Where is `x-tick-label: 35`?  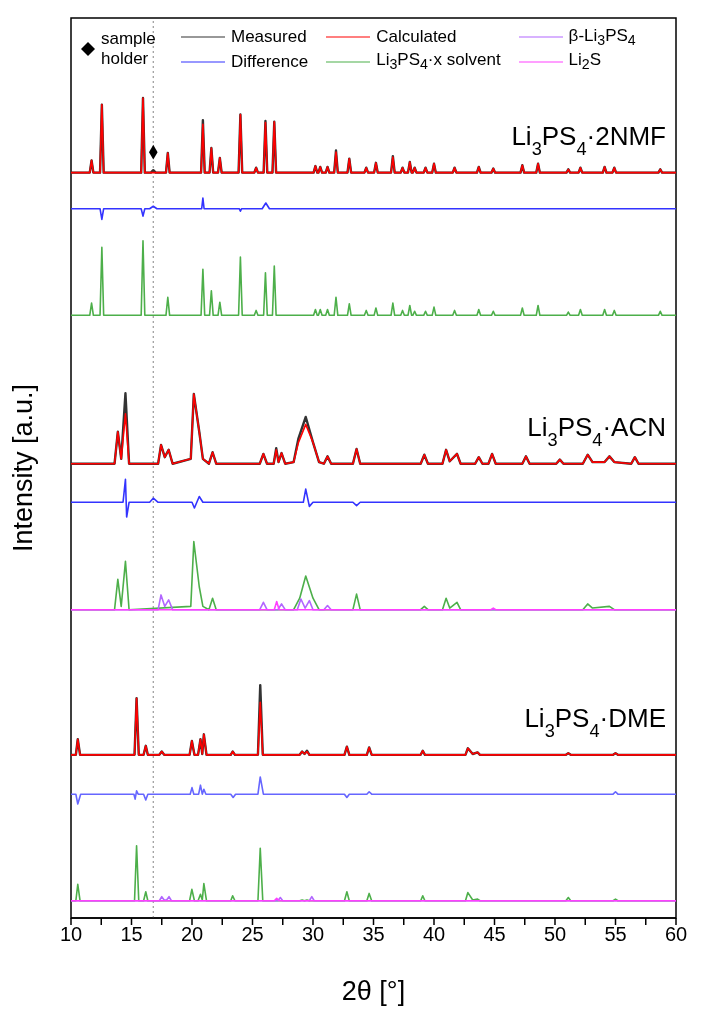 x-tick-label: 35 is located at coordinates (373, 934).